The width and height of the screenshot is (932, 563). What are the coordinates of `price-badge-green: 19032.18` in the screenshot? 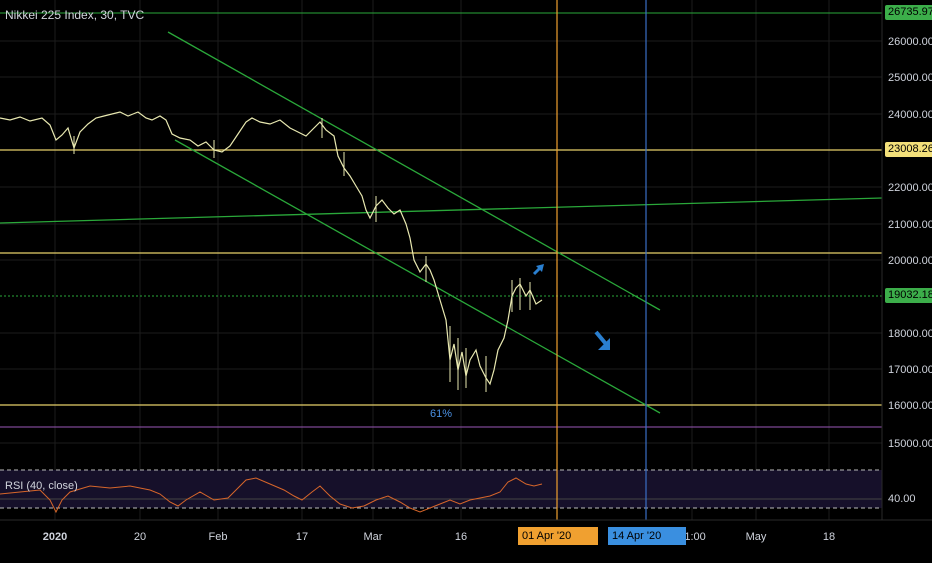 It's located at (908, 295).